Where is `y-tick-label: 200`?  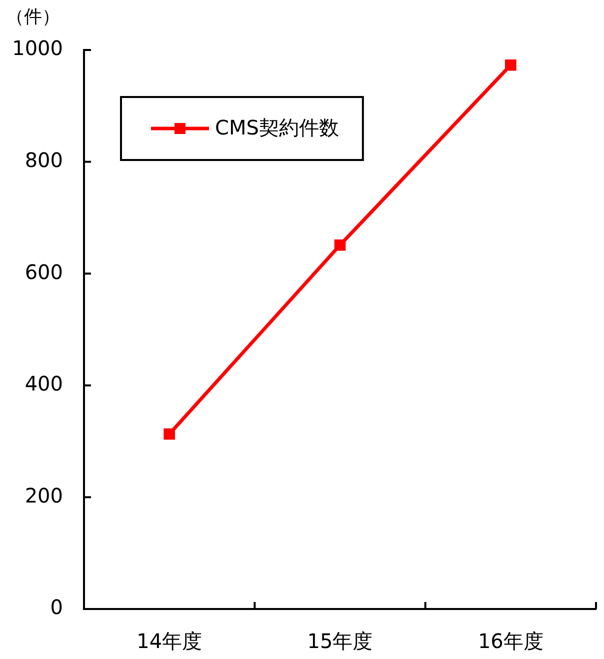
y-tick-label: 200 is located at coordinates (43, 495).